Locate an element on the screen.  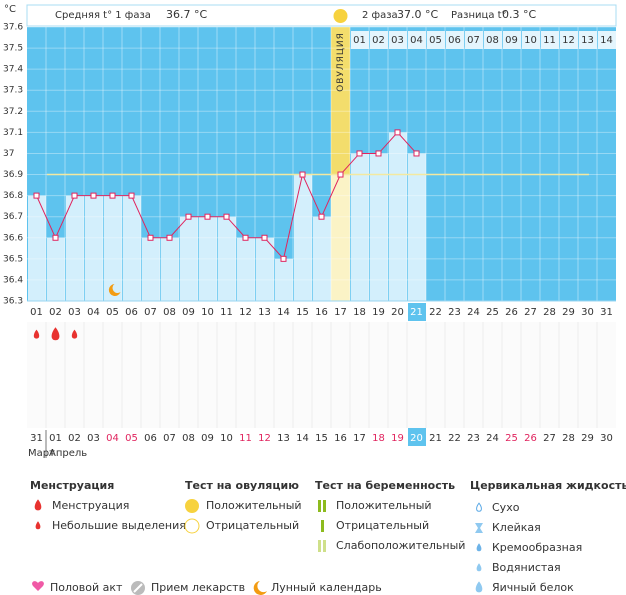
y-tick-label: 36.8 is located at coordinates (13, 196).